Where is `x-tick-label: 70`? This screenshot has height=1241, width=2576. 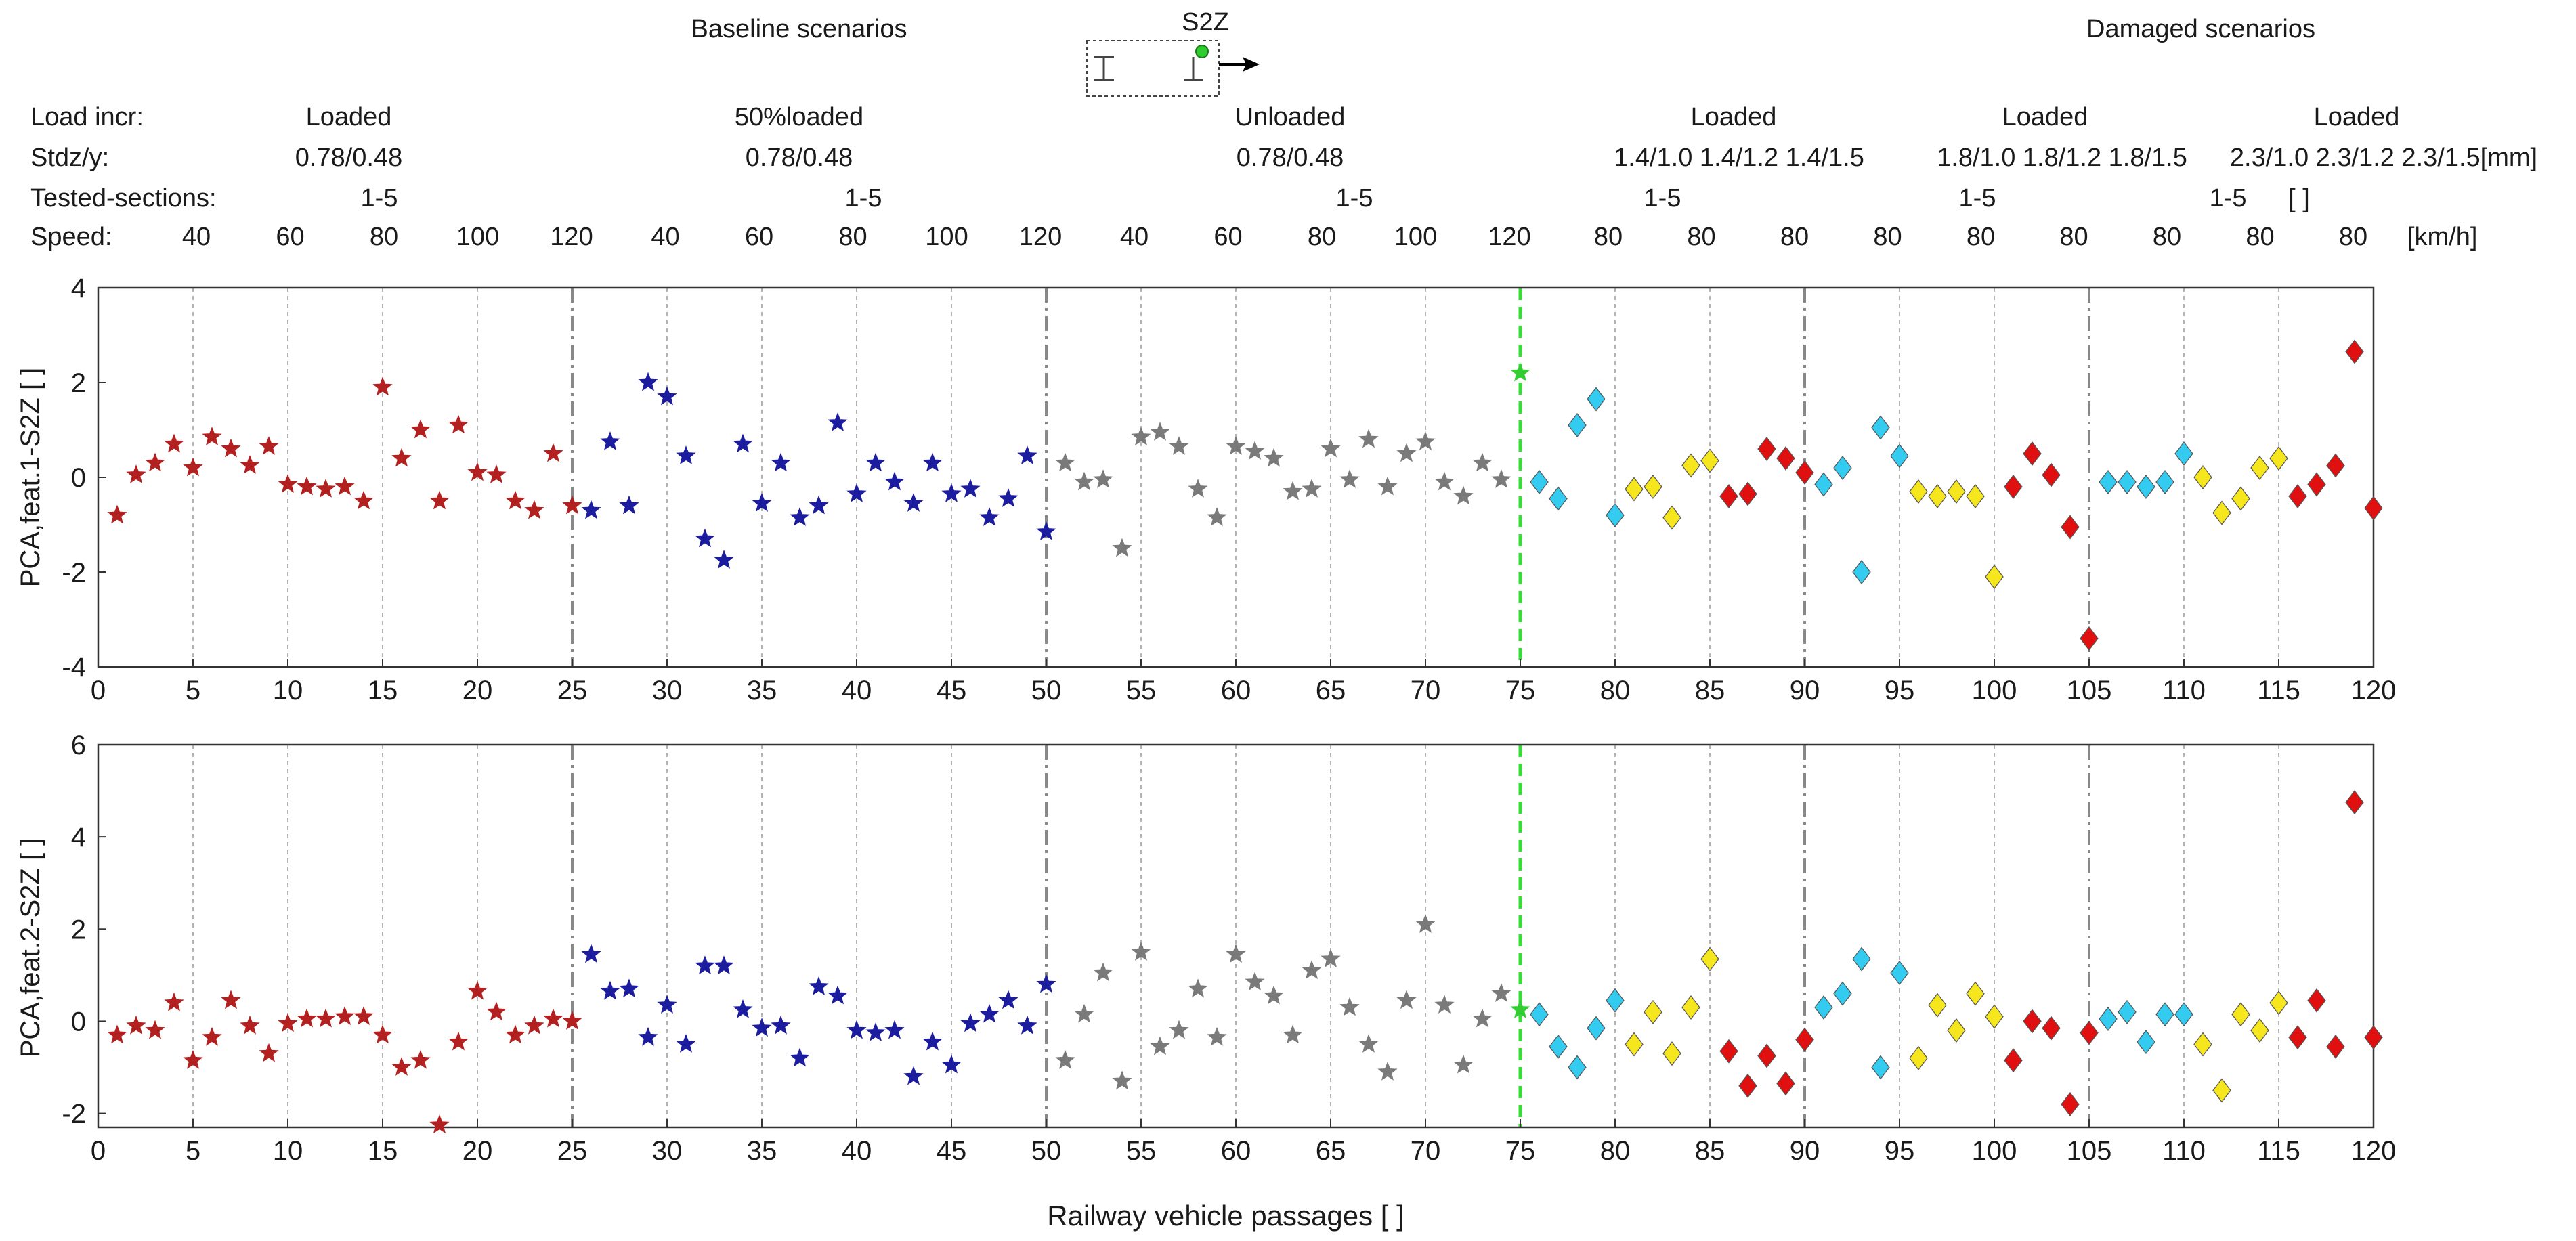 x-tick-label: 70 is located at coordinates (1426, 690).